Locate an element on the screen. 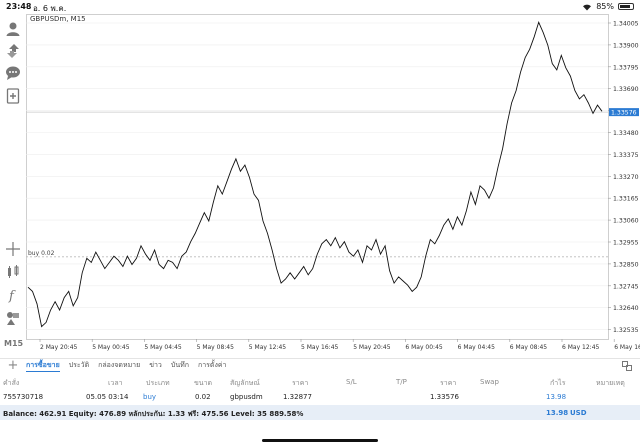  col-time: เวลา is located at coordinates (115, 383).